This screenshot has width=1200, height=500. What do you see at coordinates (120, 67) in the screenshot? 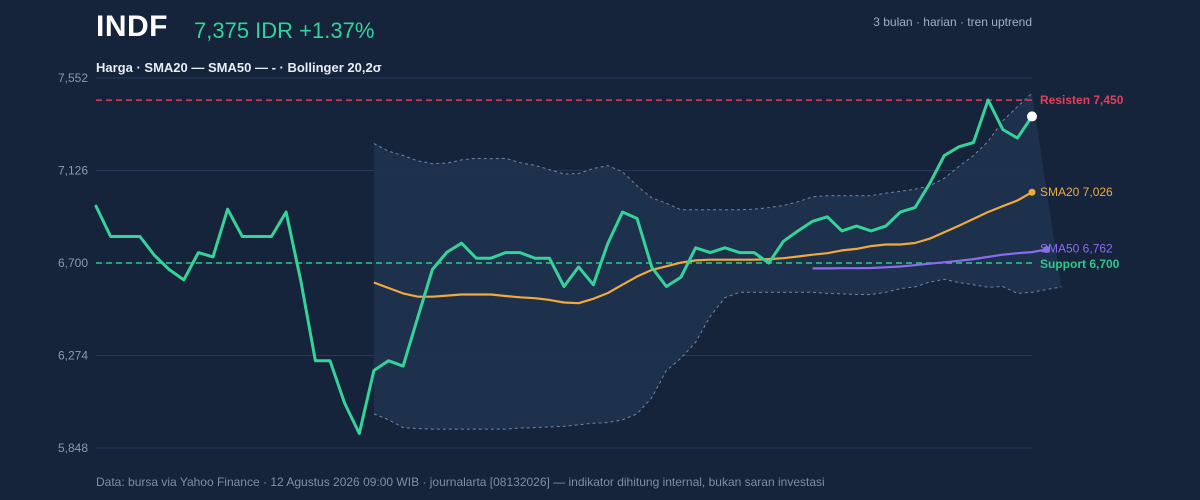
I see `legend-price: Harga ·` at bounding box center [120, 67].